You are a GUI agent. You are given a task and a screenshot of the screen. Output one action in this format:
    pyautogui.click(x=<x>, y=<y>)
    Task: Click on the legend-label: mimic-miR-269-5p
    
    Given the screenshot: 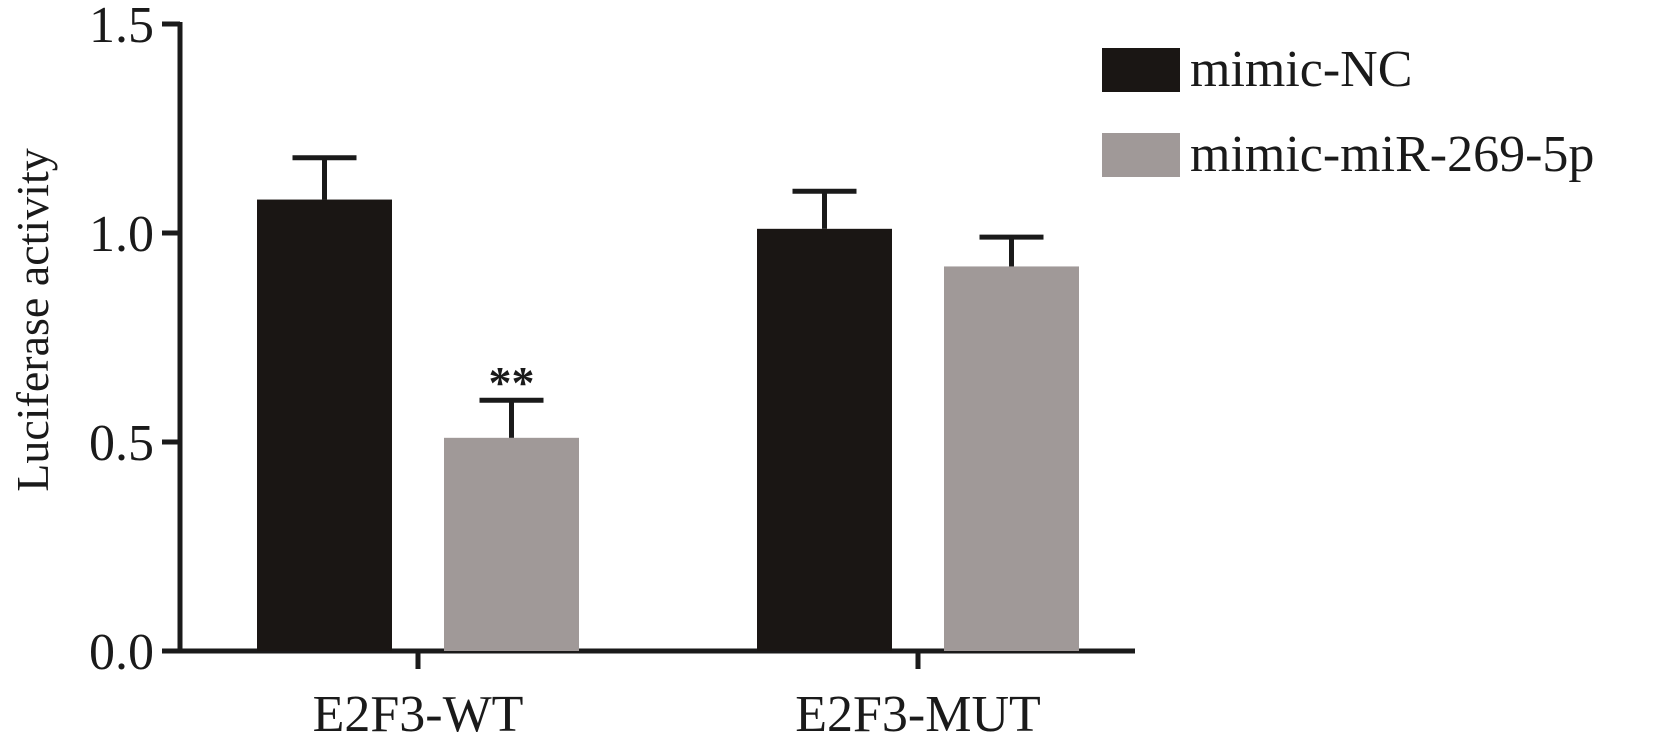 What is the action you would take?
    pyautogui.click(x=1392, y=154)
    